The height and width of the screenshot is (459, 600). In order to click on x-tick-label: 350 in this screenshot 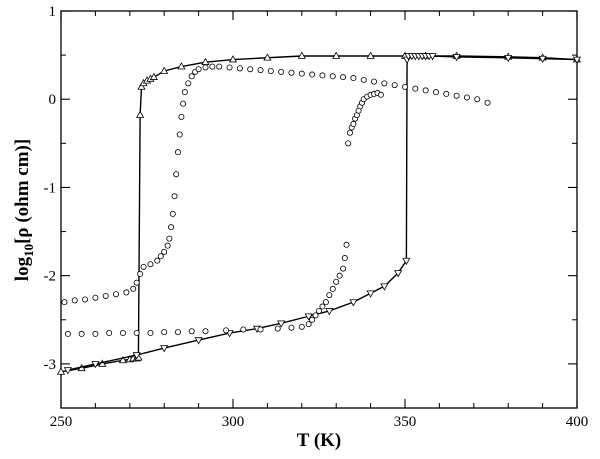, I will do `click(405, 422)`.